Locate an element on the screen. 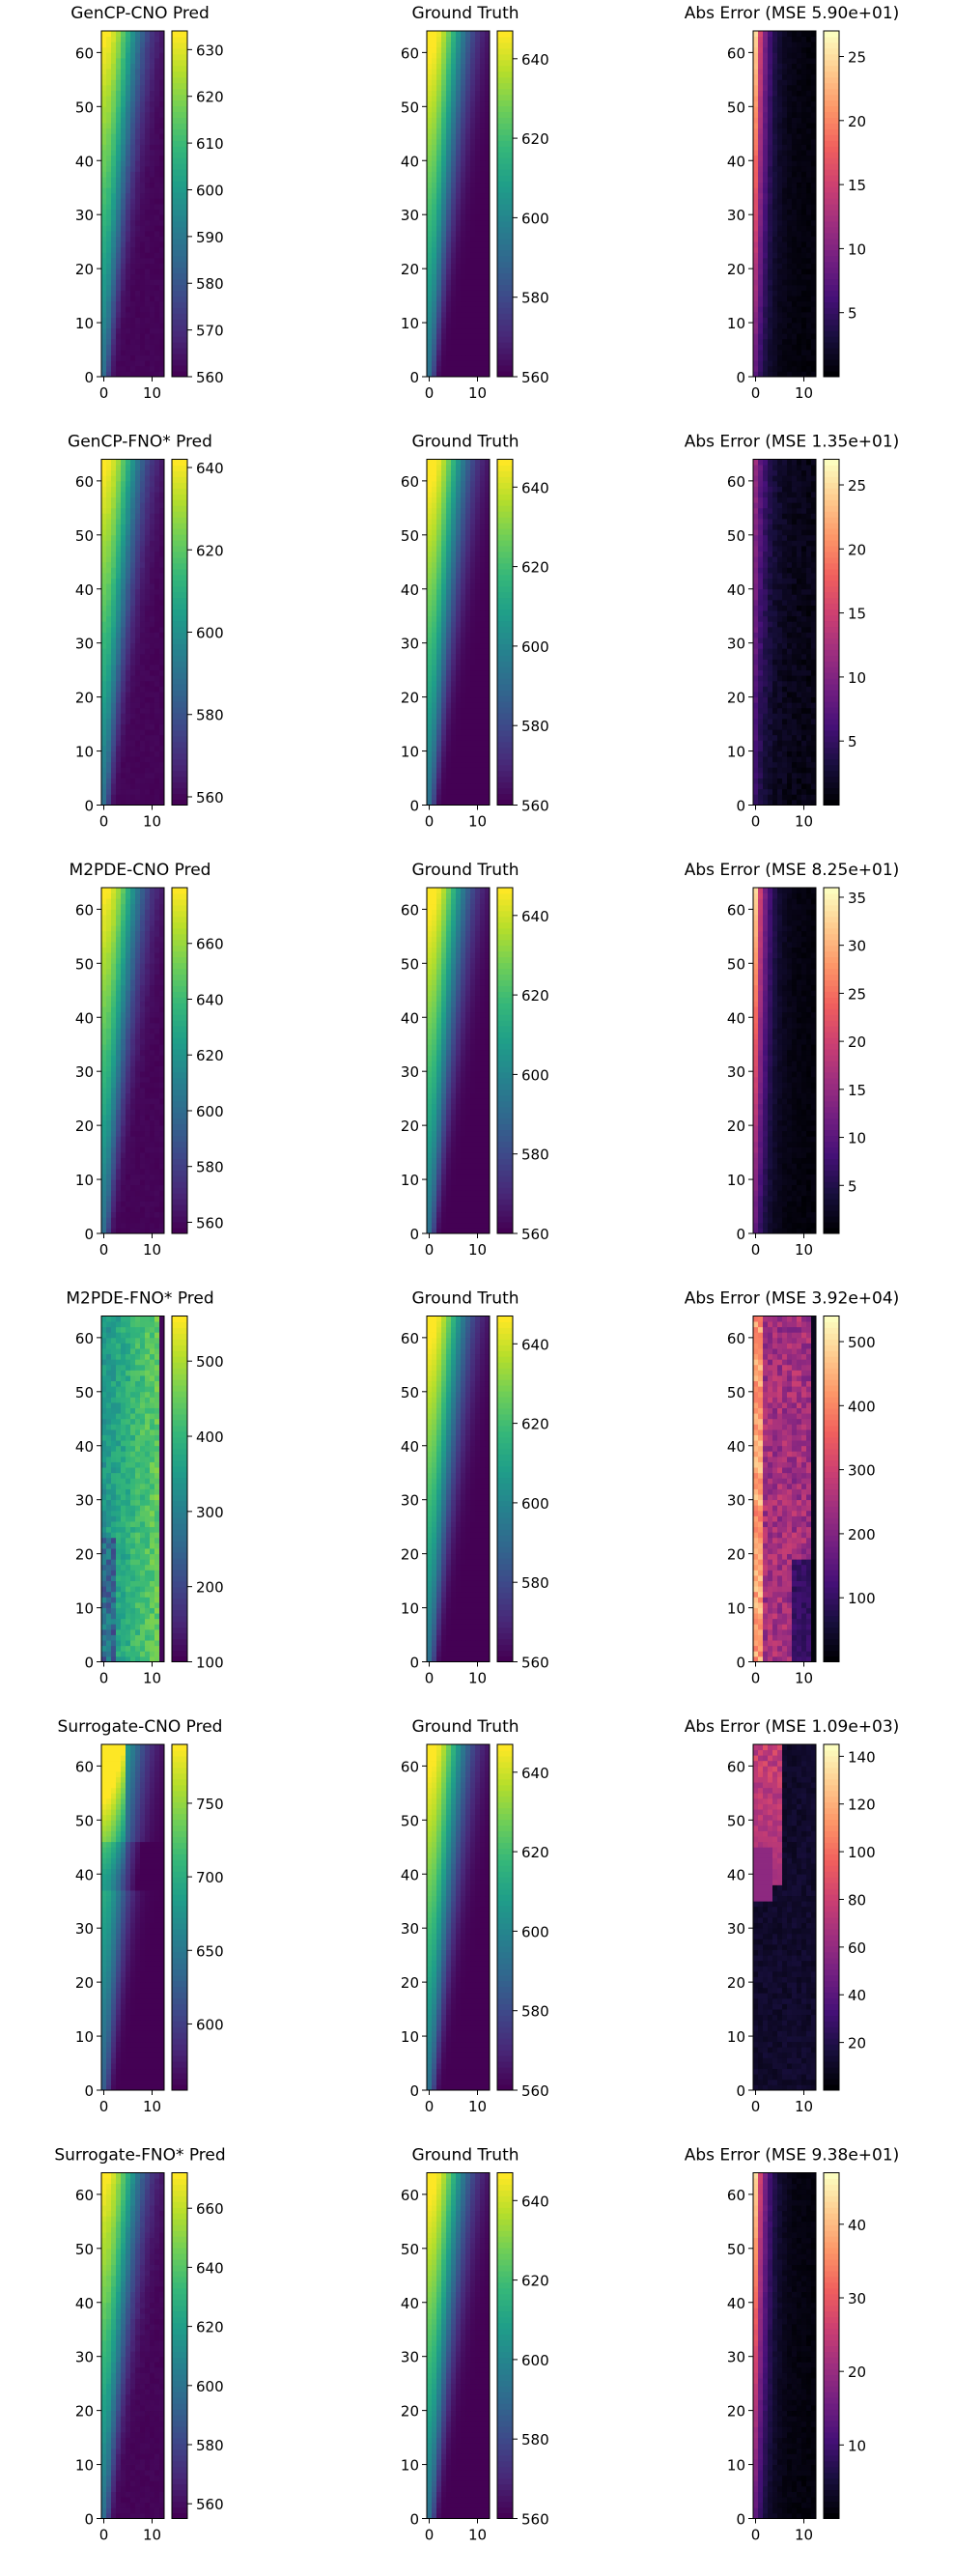  colorbar-tick-label: 5 is located at coordinates (852, 314).